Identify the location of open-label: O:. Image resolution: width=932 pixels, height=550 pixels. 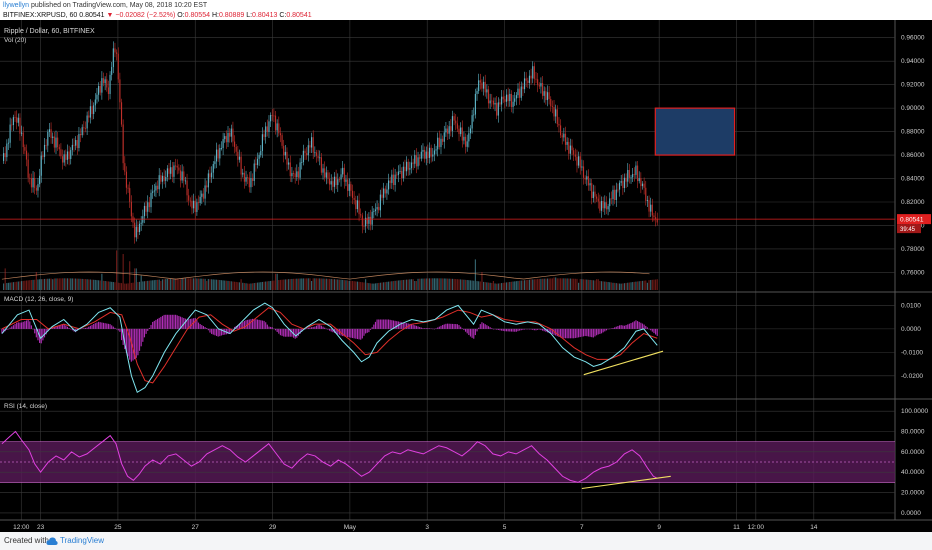
(181, 15).